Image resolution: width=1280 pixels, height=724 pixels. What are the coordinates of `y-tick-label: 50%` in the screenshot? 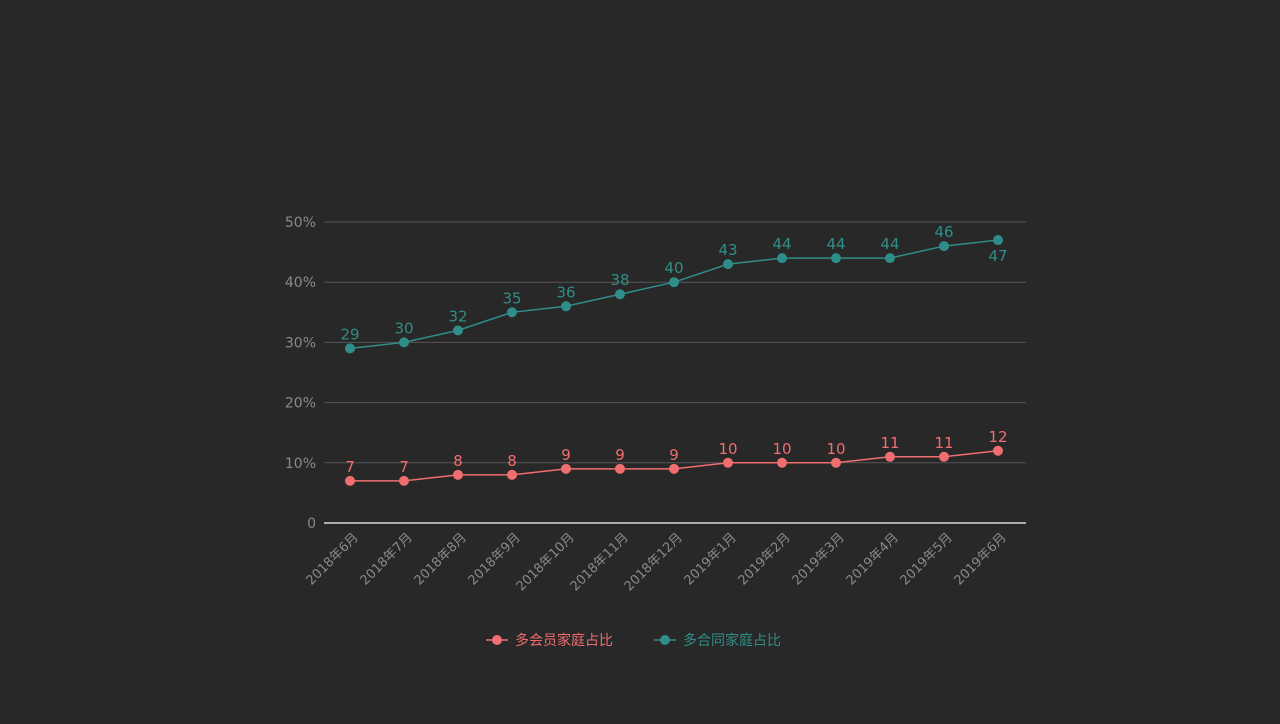 It's located at (300, 223).